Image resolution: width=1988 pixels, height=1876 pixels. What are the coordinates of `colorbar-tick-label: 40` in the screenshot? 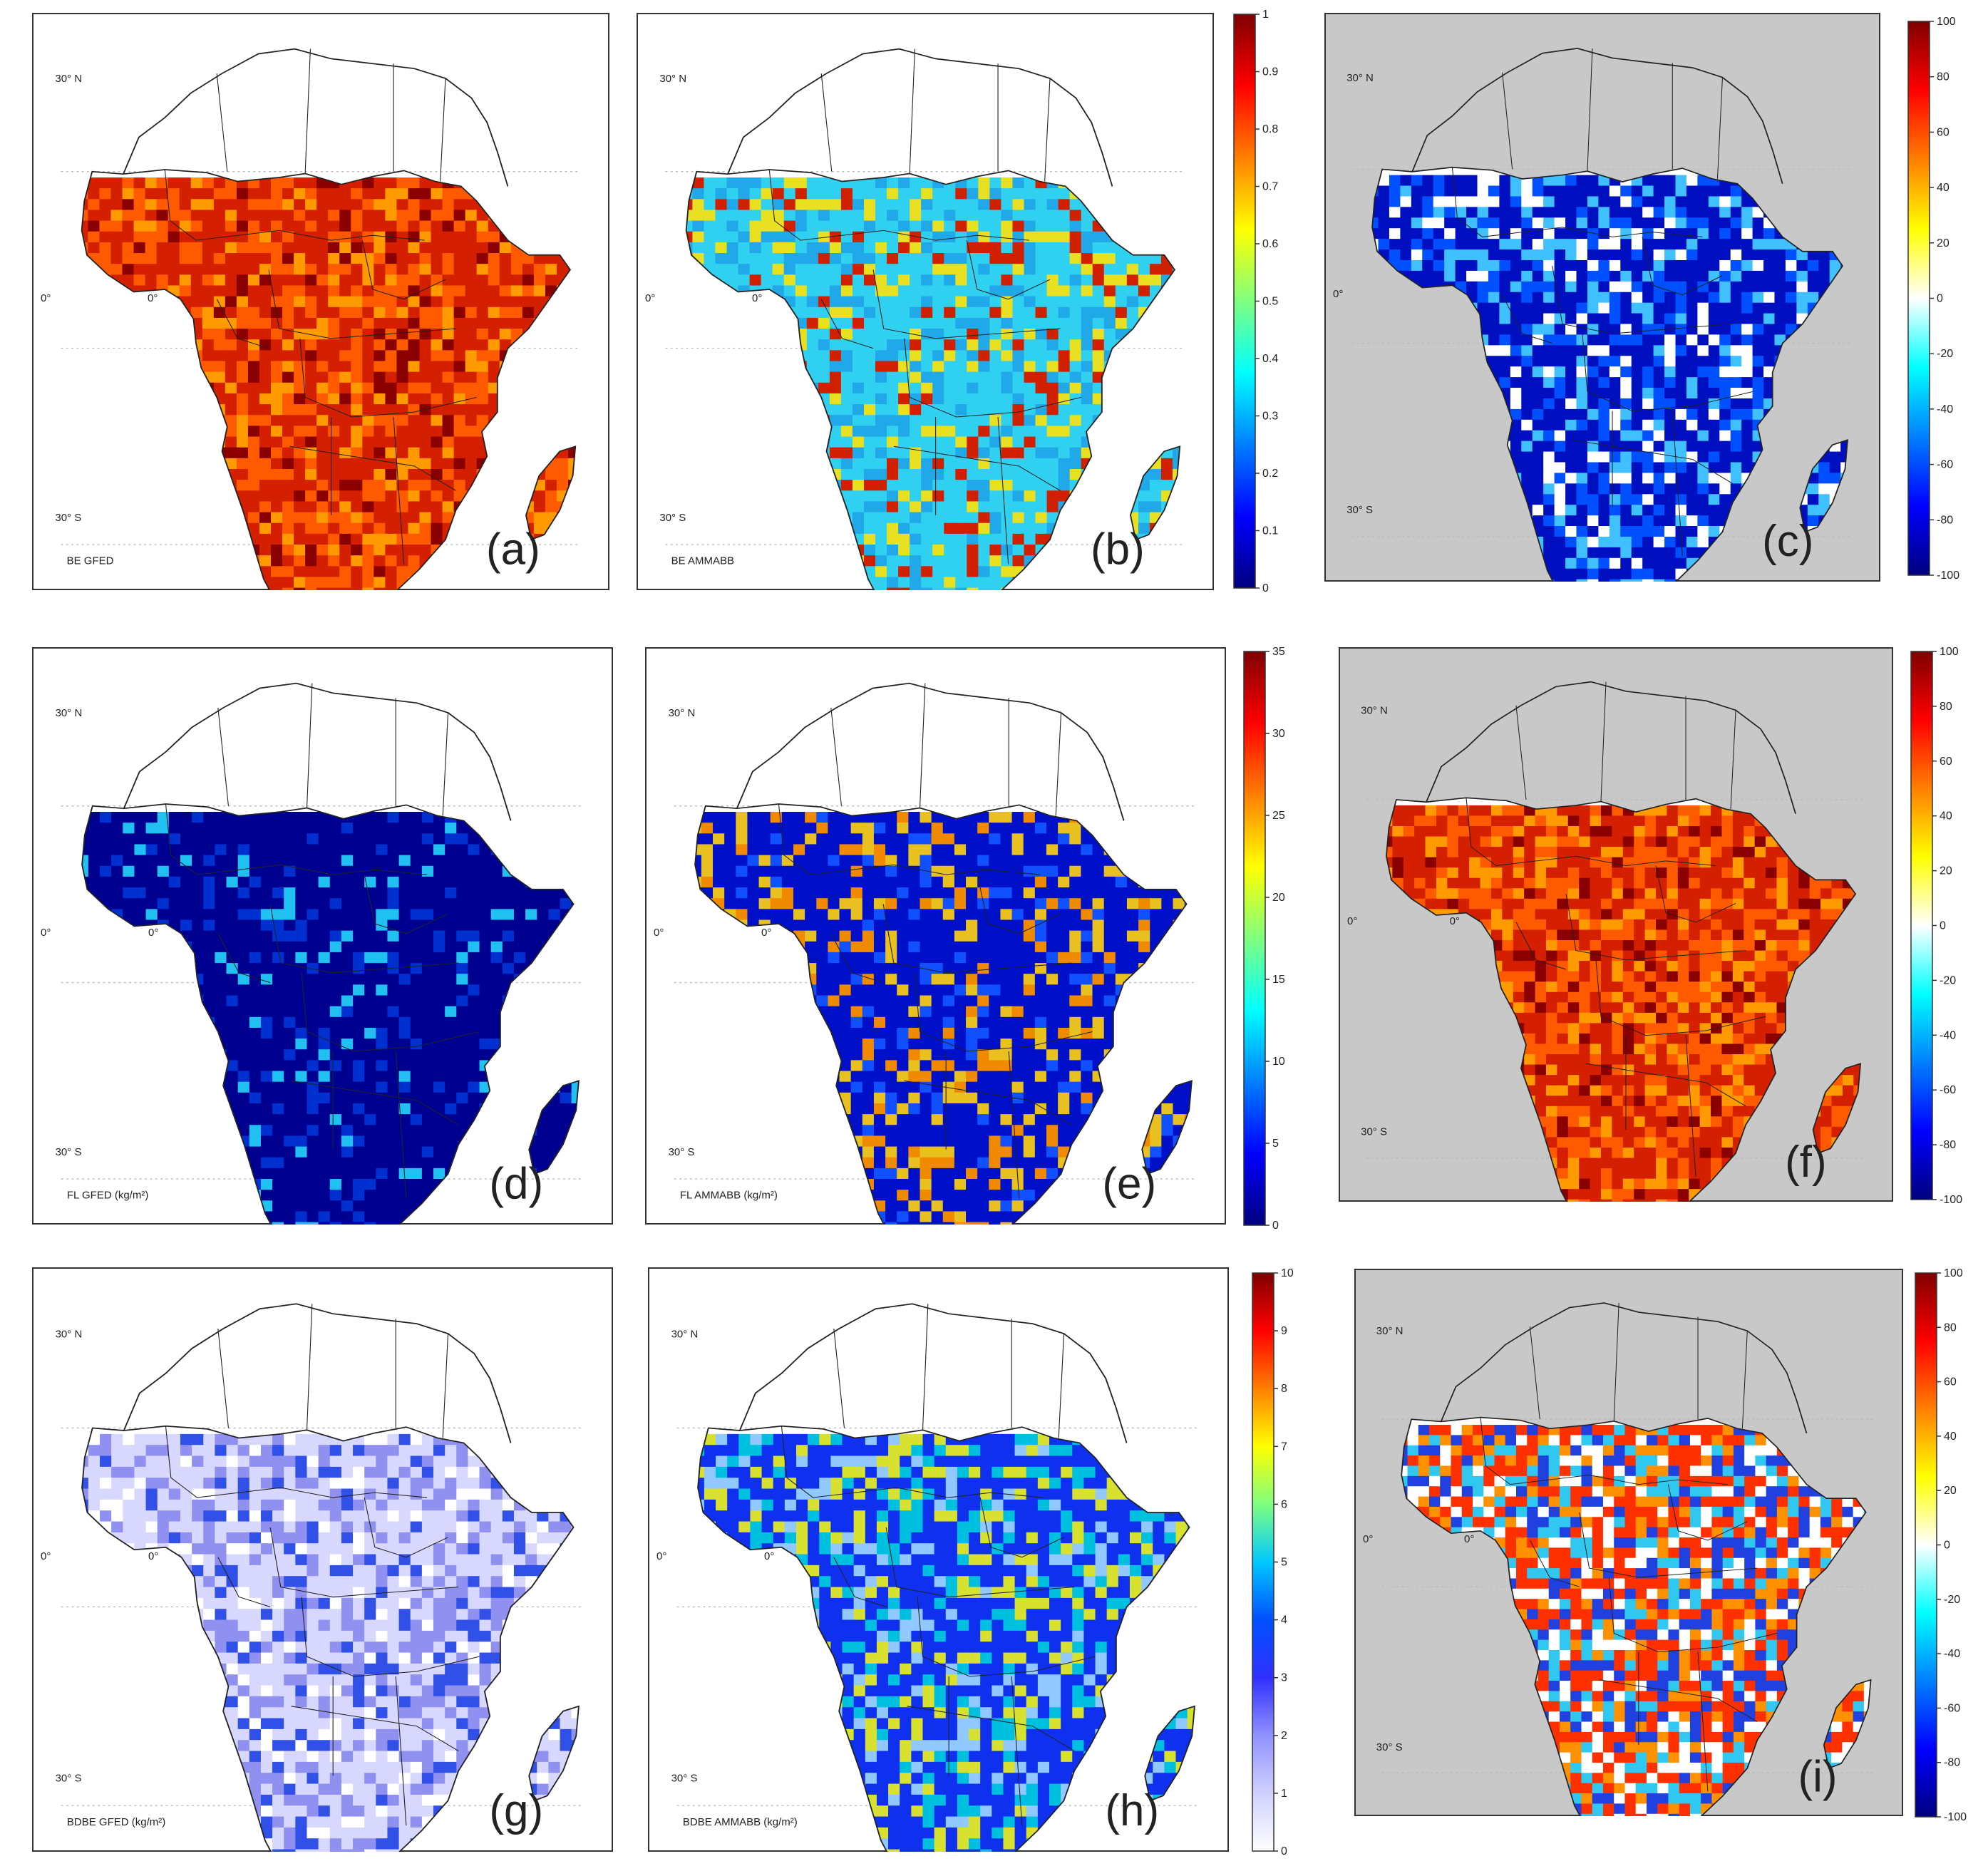 It's located at (1946, 816).